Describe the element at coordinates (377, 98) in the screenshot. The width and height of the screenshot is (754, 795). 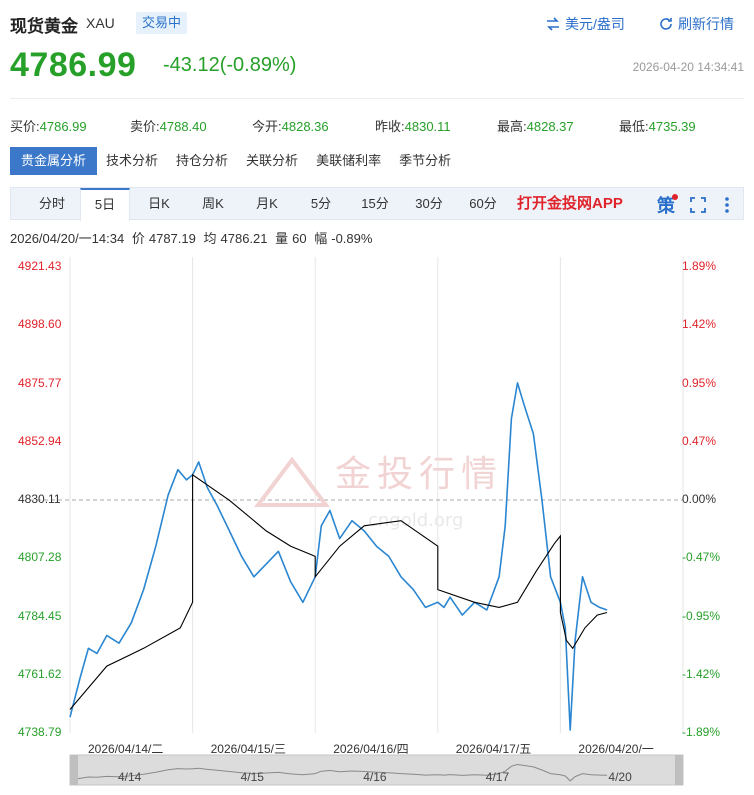
I see `divider` at that location.